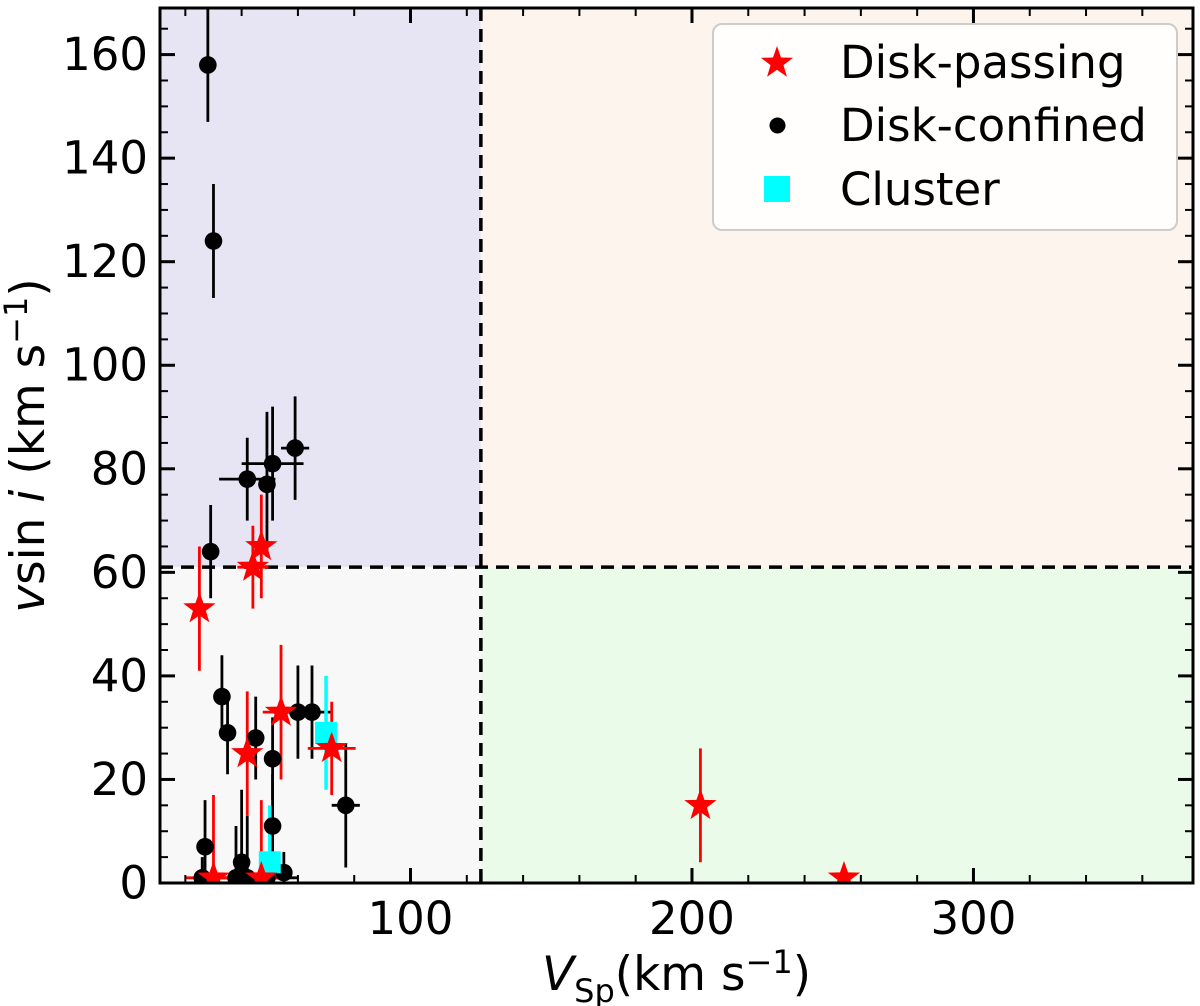 The image size is (1200, 1006). I want to click on y-tick-label: 40, so click(119, 675).